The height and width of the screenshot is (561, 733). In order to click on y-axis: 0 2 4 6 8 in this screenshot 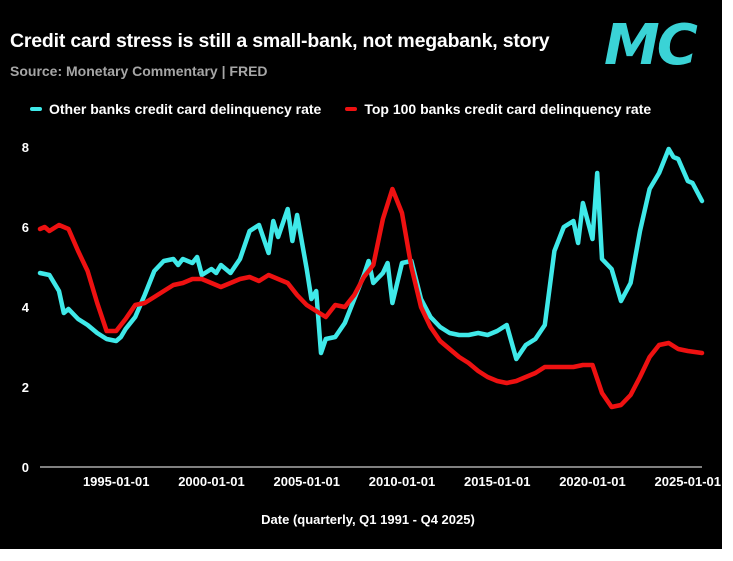, I will do `click(26, 307)`.